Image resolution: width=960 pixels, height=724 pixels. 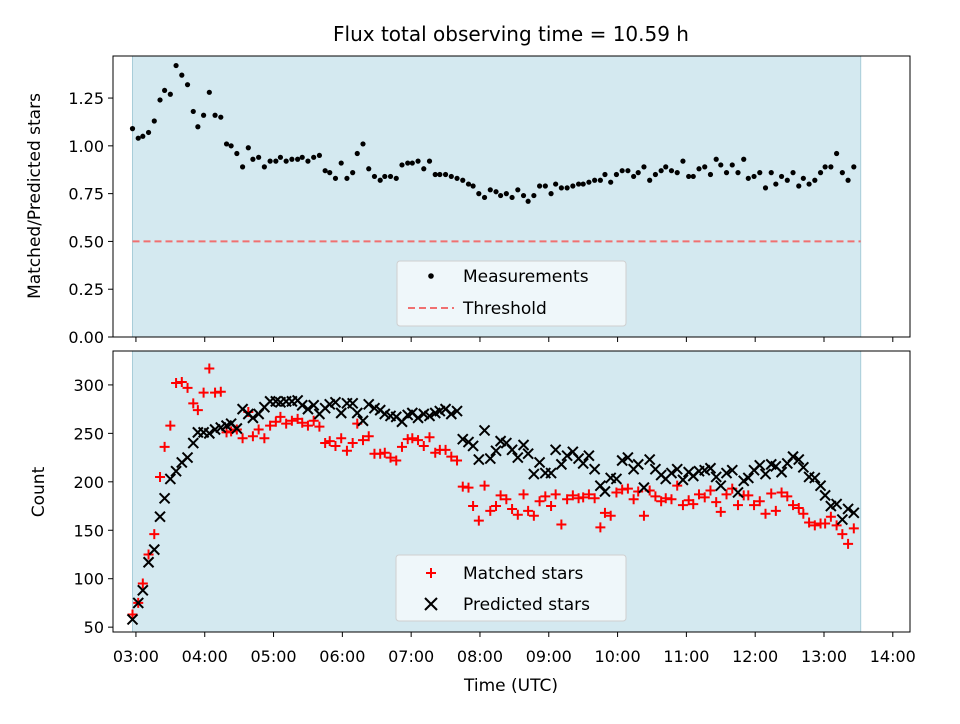 What do you see at coordinates (511, 293) in the screenshot?
I see `top-legend: Measurements Threshold` at bounding box center [511, 293].